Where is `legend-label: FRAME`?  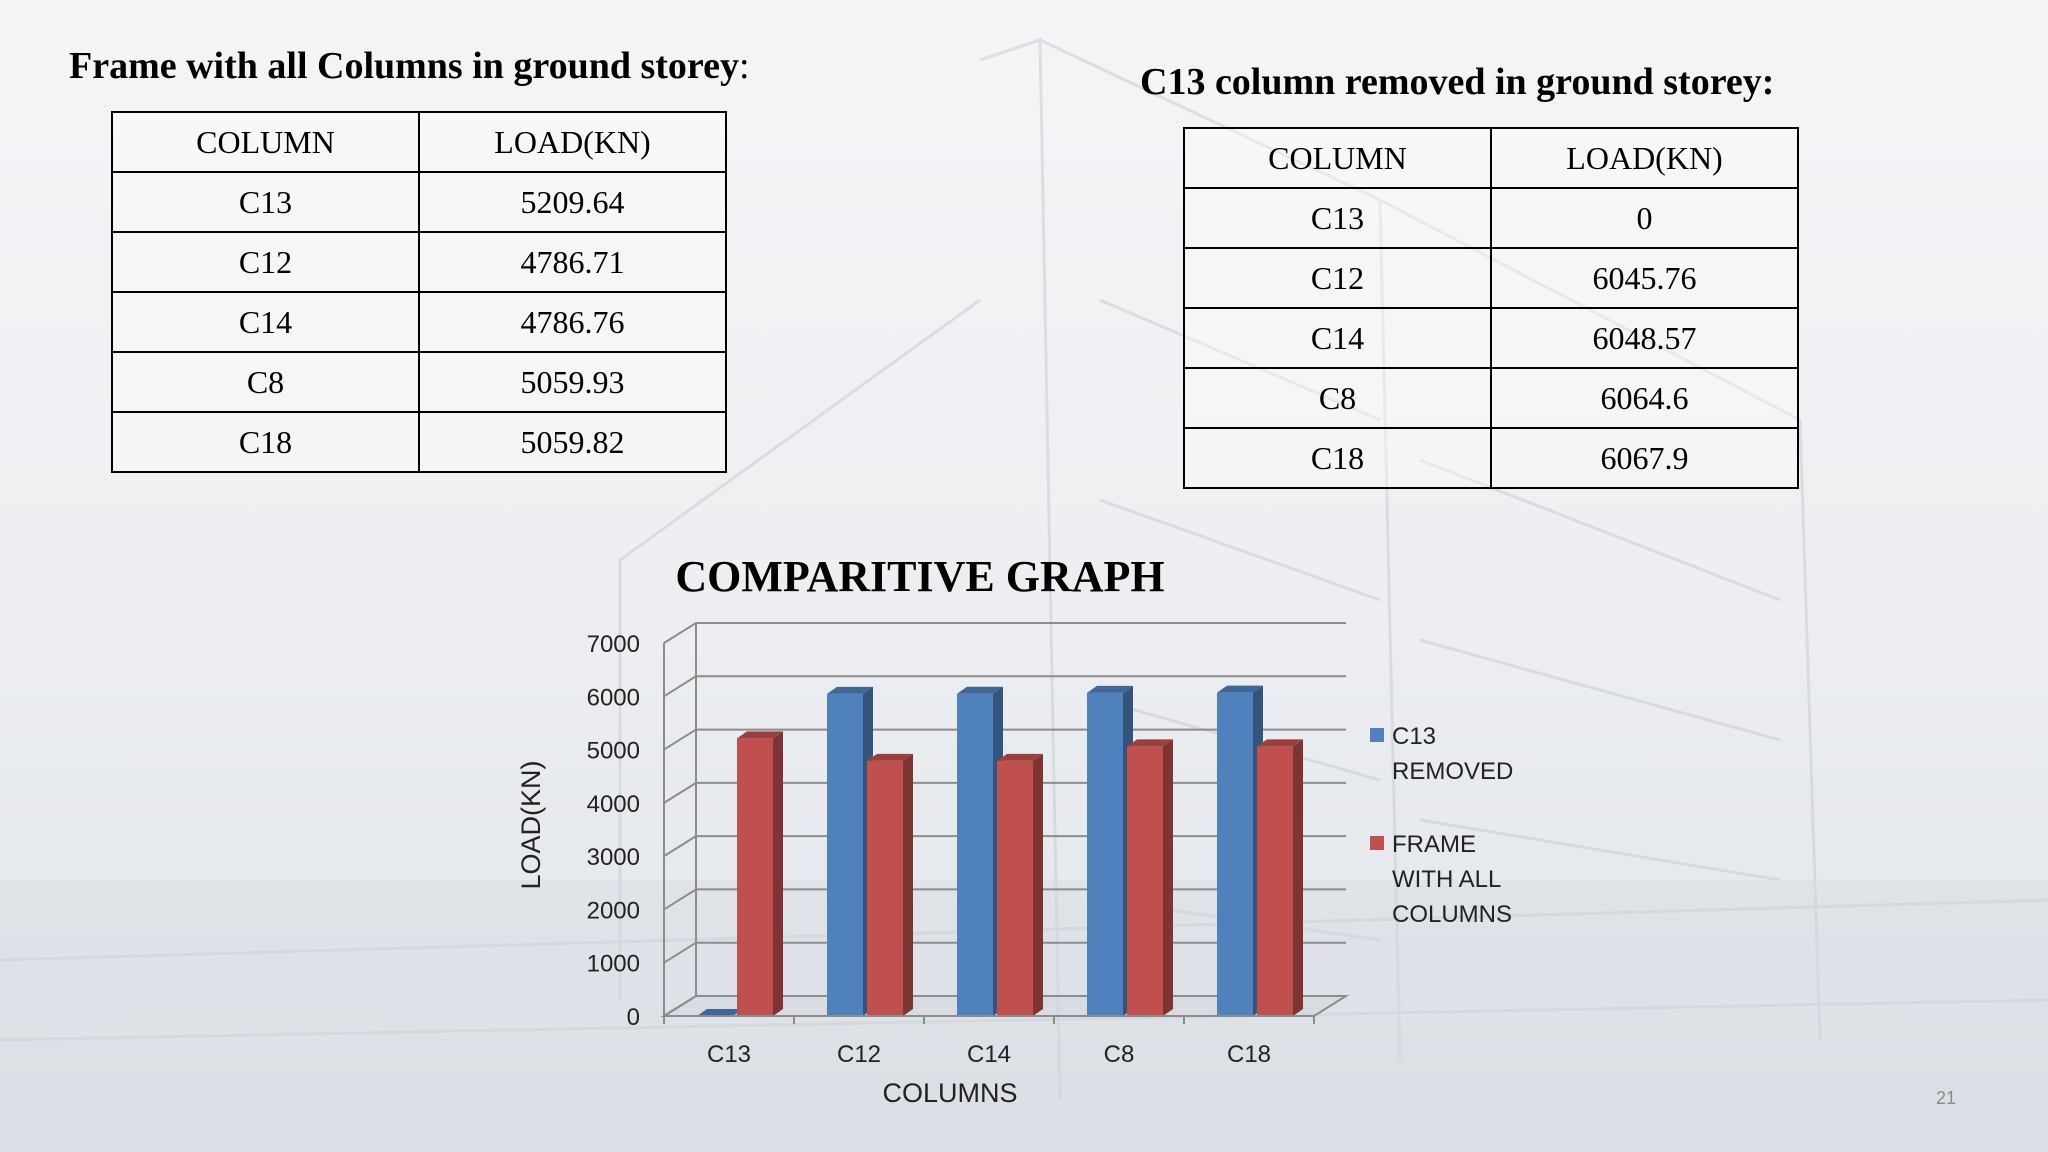
legend-label: FRAME is located at coordinates (1434, 844).